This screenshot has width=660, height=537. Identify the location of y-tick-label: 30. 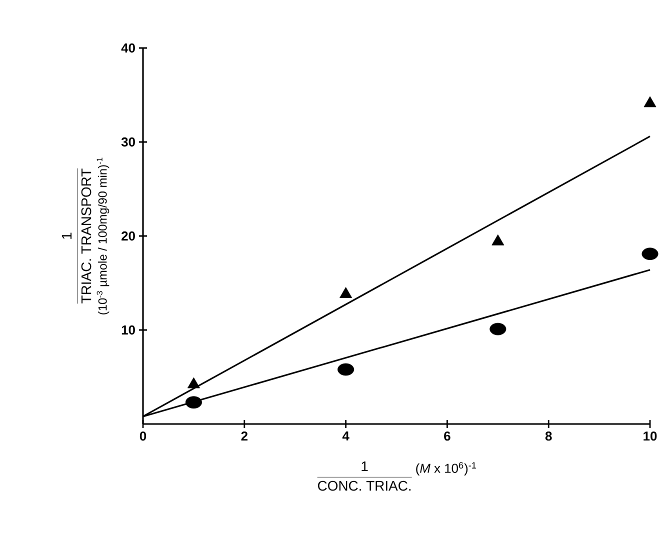
(128, 142).